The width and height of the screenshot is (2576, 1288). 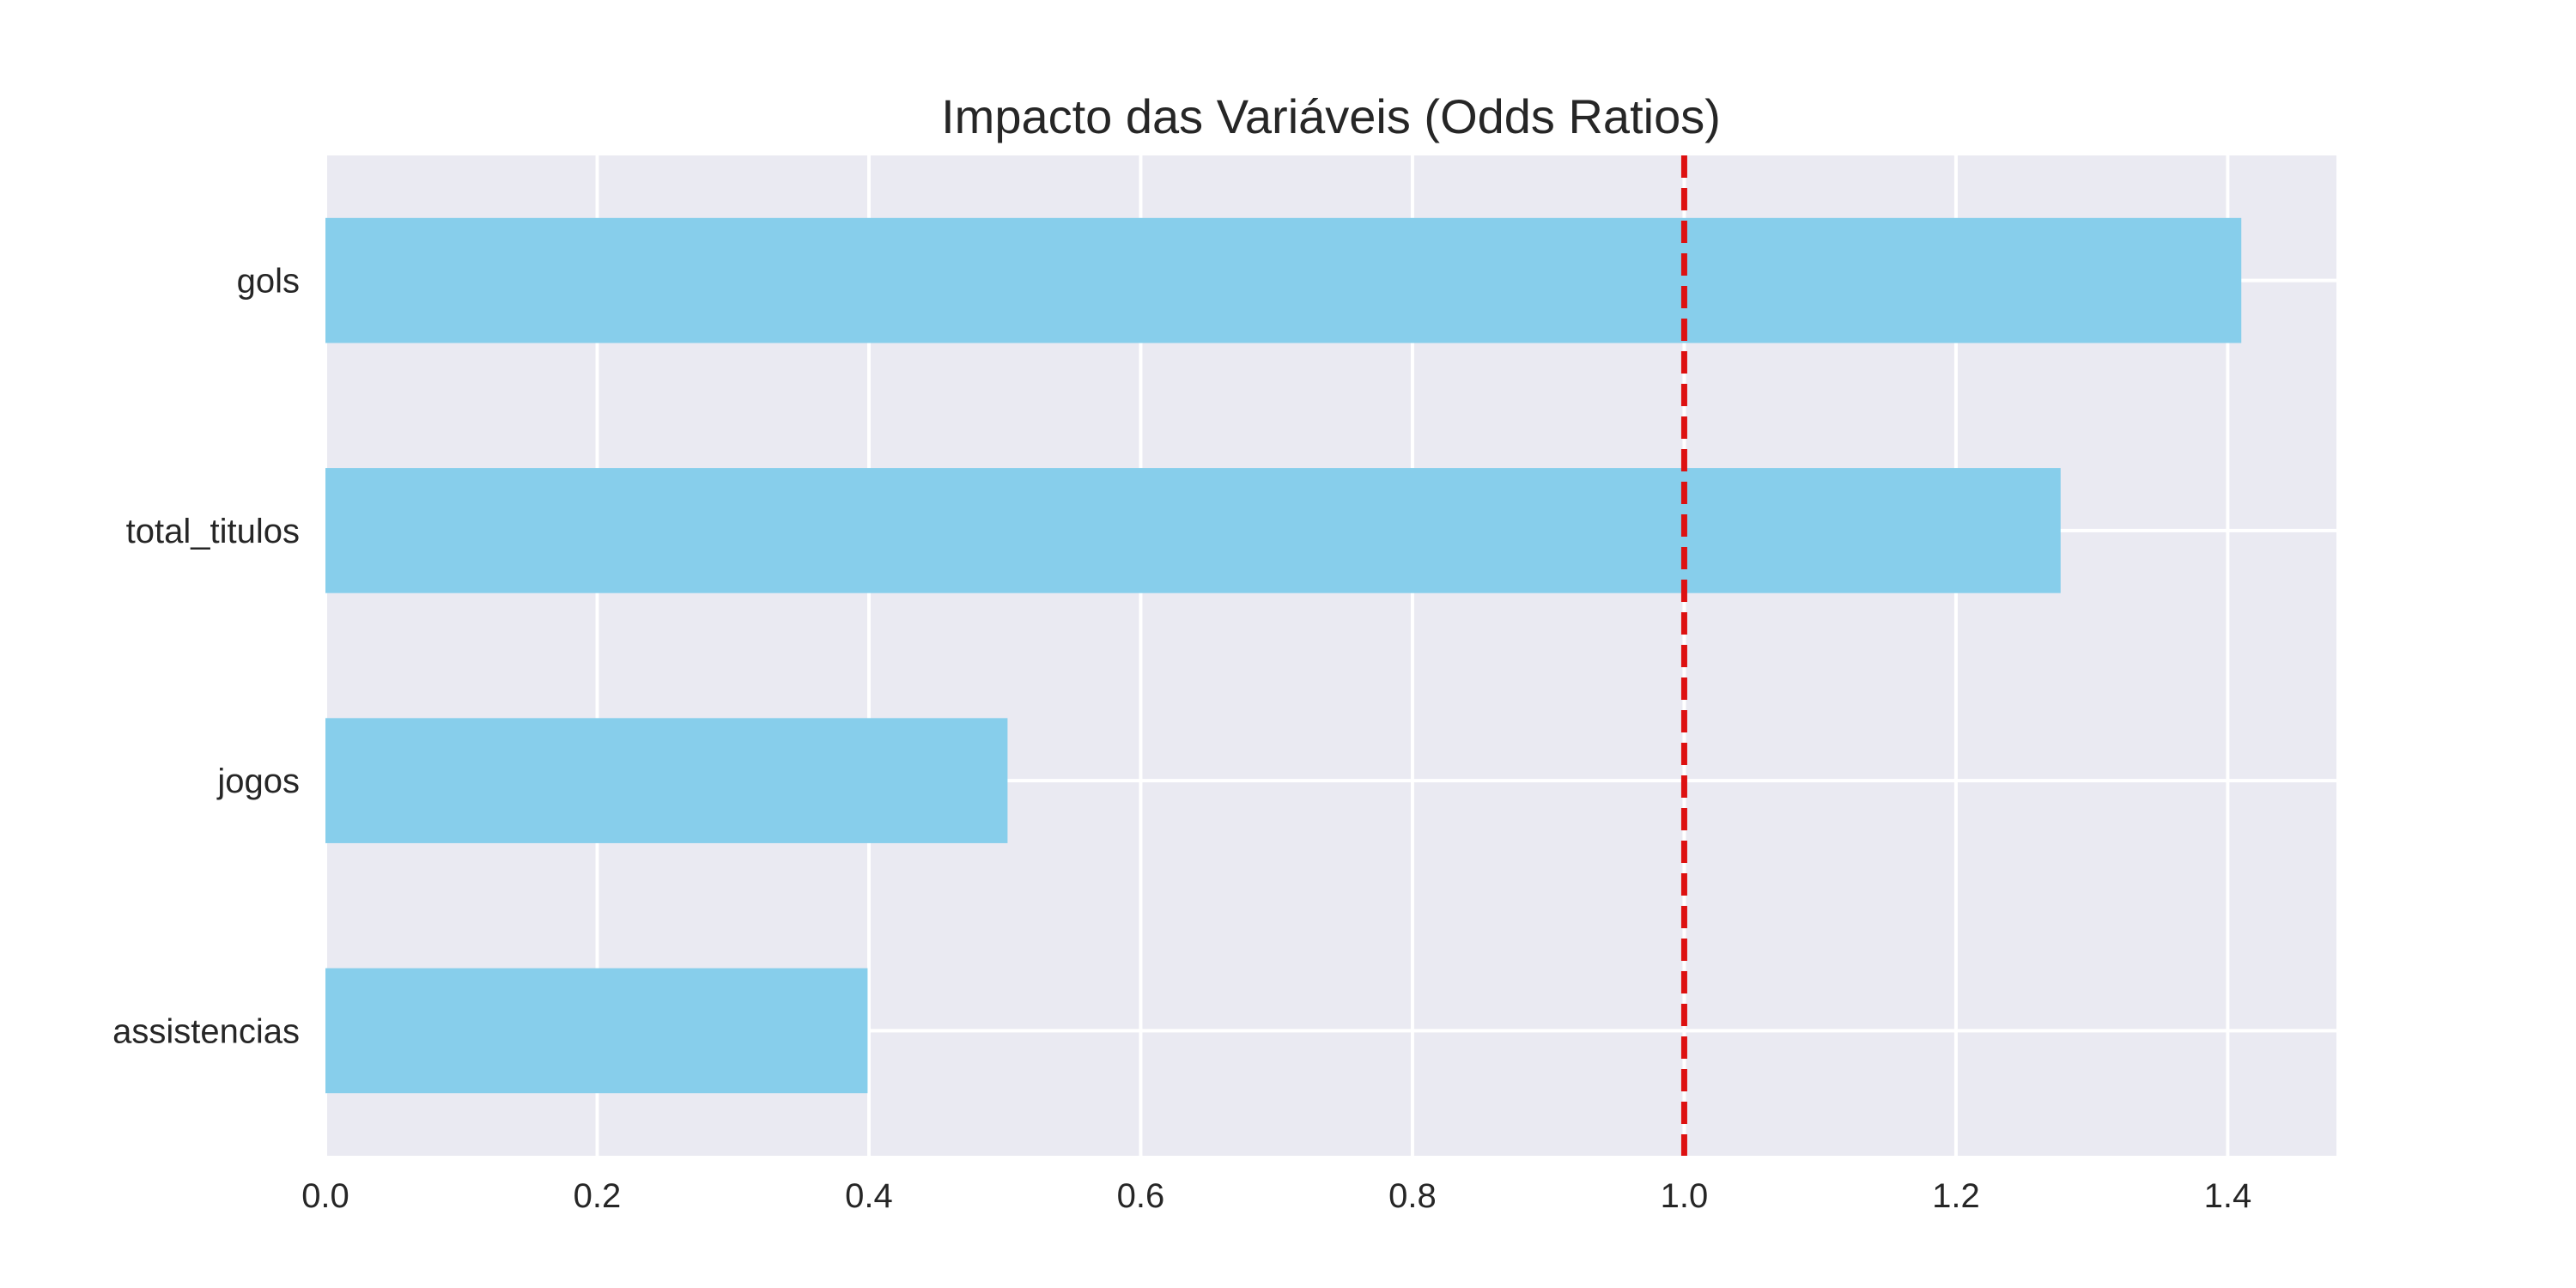 I want to click on y-tick-label: total_titulos, so click(x=213, y=532).